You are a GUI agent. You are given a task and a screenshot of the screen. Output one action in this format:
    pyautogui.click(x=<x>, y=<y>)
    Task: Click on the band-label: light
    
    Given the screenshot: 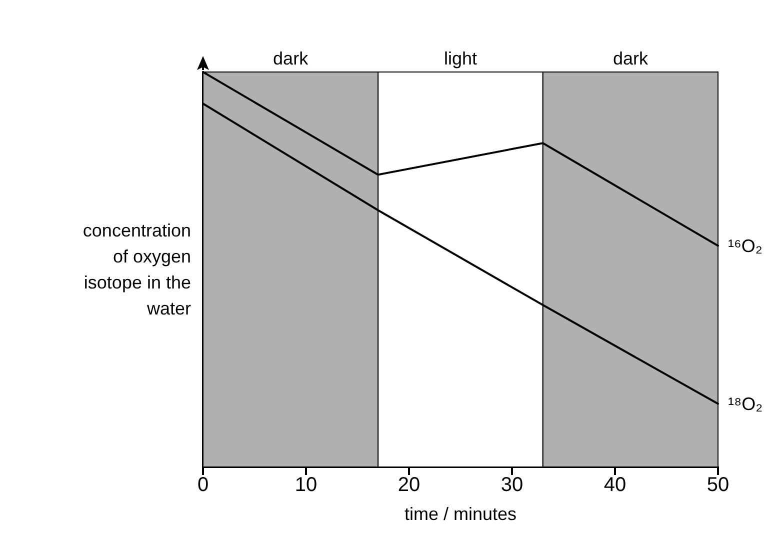 What is the action you would take?
    pyautogui.click(x=461, y=58)
    